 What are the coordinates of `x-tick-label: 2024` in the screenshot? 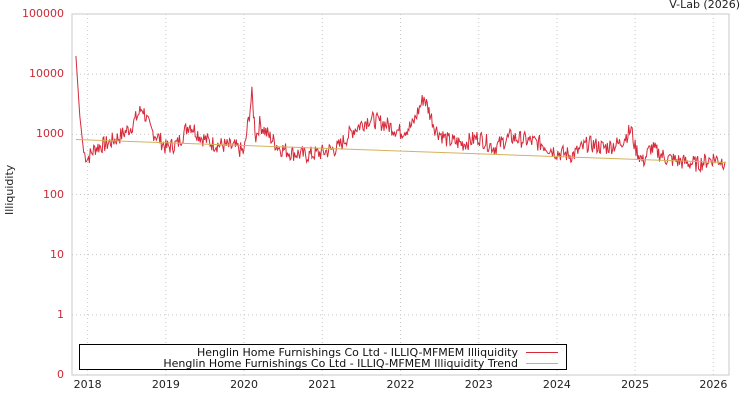 It's located at (556, 384).